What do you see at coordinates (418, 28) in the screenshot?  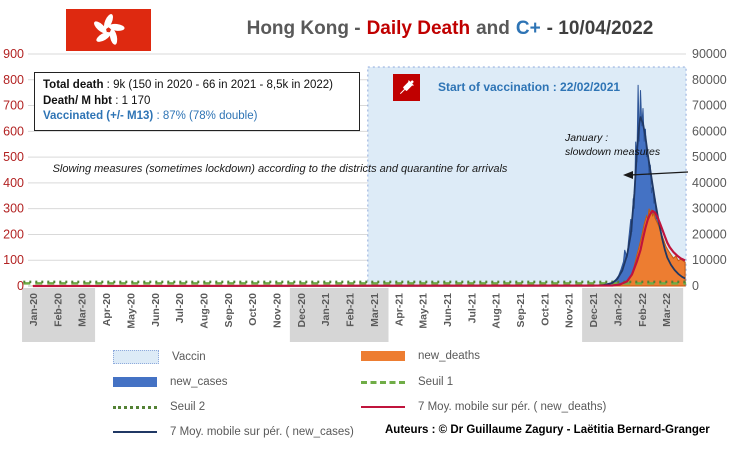 I see `title-daily-death: Daily Death` at bounding box center [418, 28].